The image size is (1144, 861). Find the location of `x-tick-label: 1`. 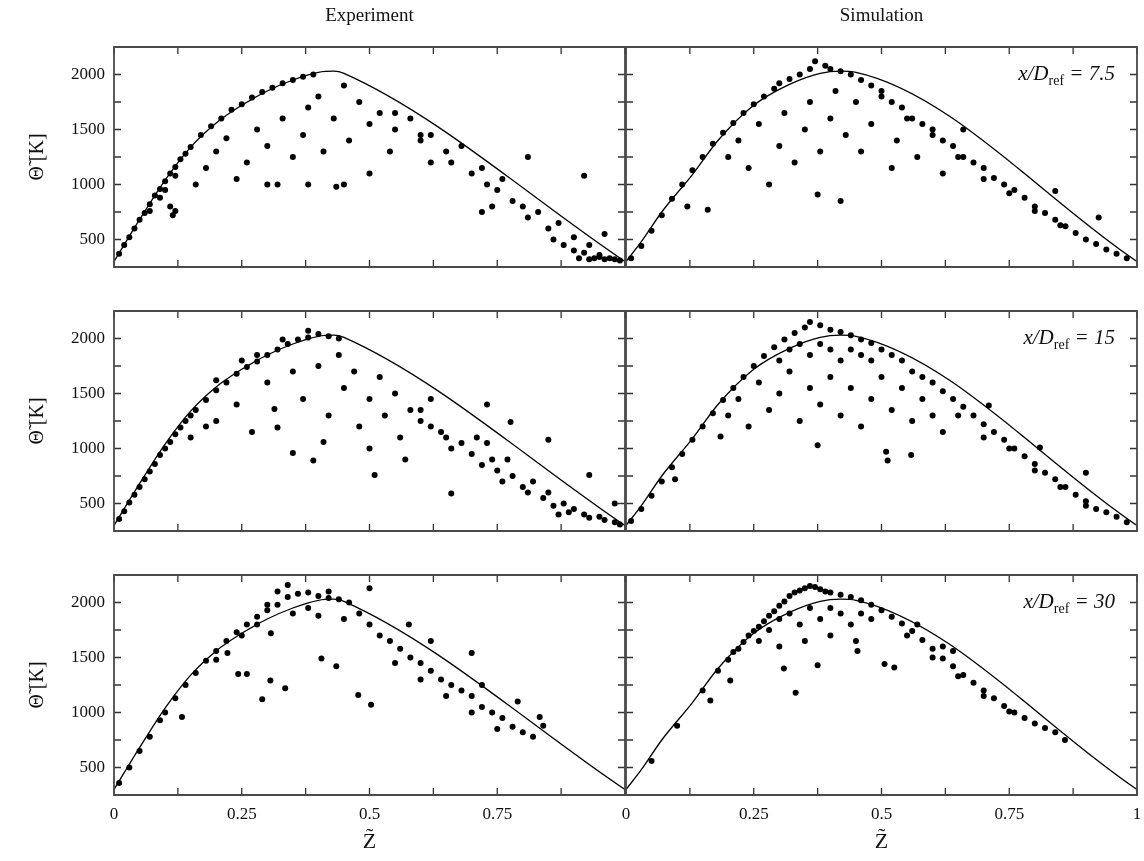

x-tick-label: 1 is located at coordinates (1137, 813).